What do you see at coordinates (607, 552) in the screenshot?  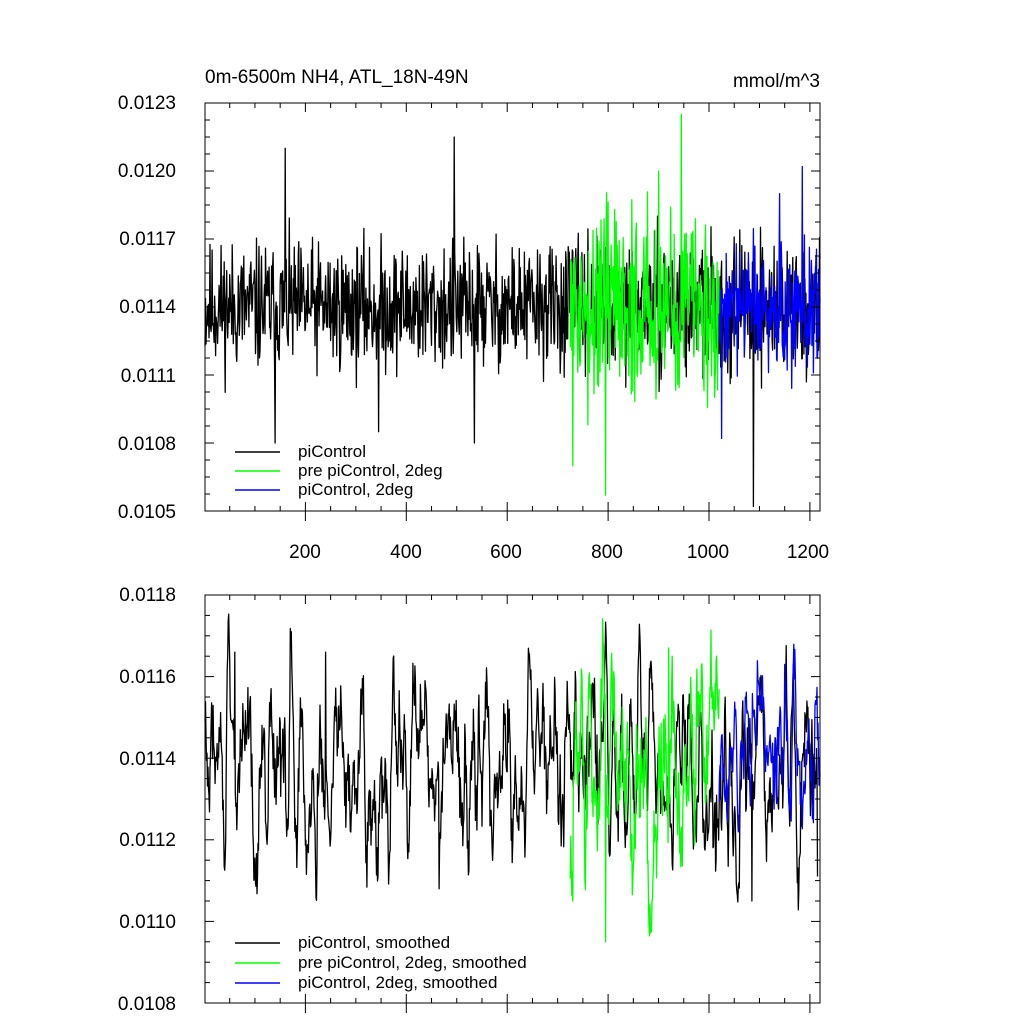 I see `top-xtick-label: 800` at bounding box center [607, 552].